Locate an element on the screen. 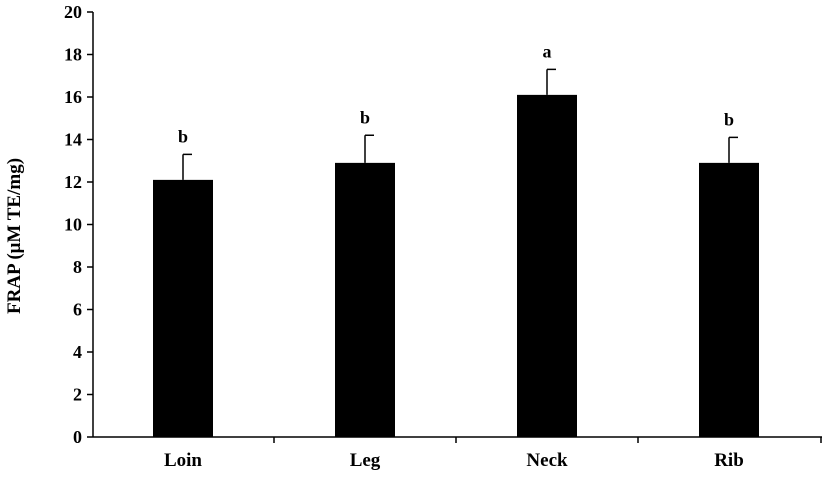 The height and width of the screenshot is (478, 827). y-tick-label: 12 is located at coordinates (73, 182).